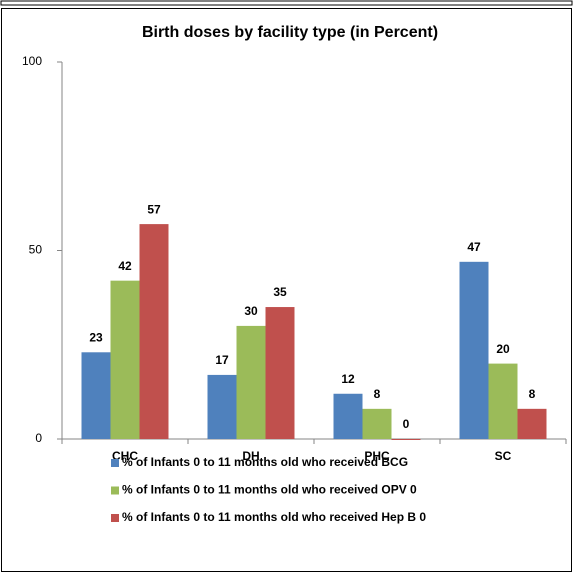  I want to click on data-label: 23, so click(96, 337).